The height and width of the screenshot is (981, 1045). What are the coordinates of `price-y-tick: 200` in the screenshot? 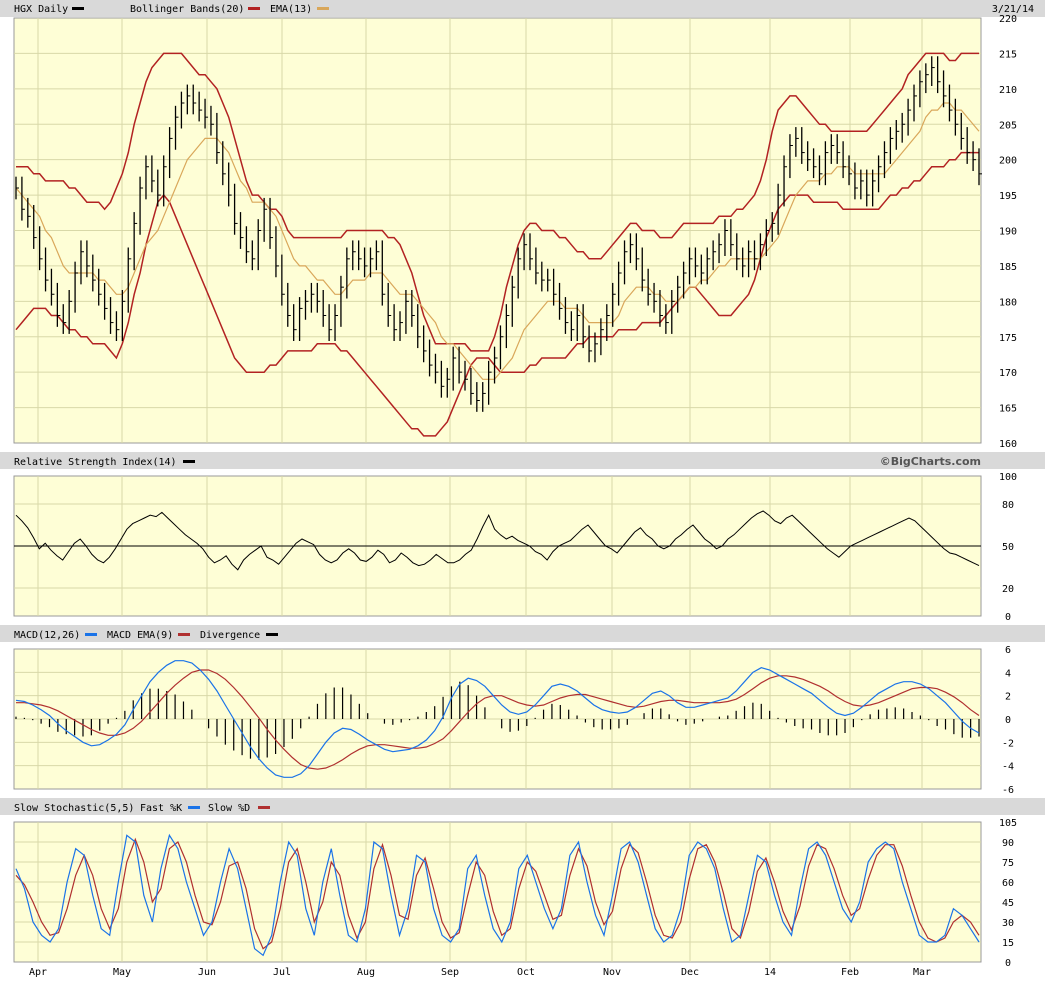 It's located at (1008, 161).